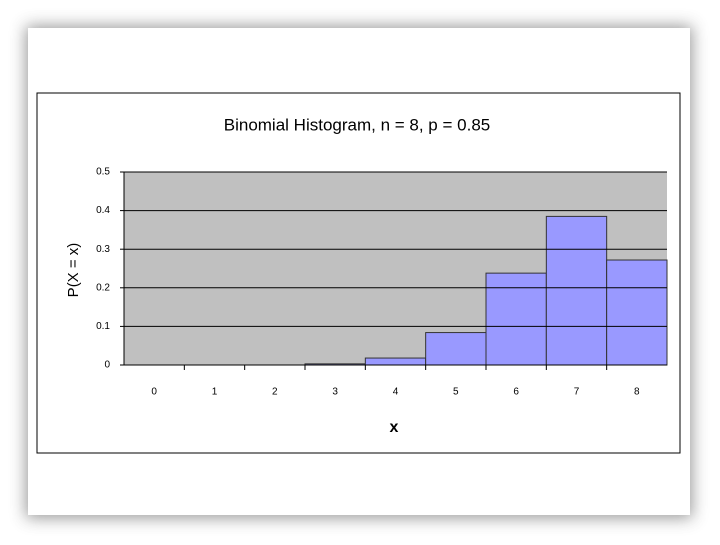 The height and width of the screenshot is (545, 720). Describe the element at coordinates (103, 287) in the screenshot. I see `y-tick-label: 0.2` at that location.